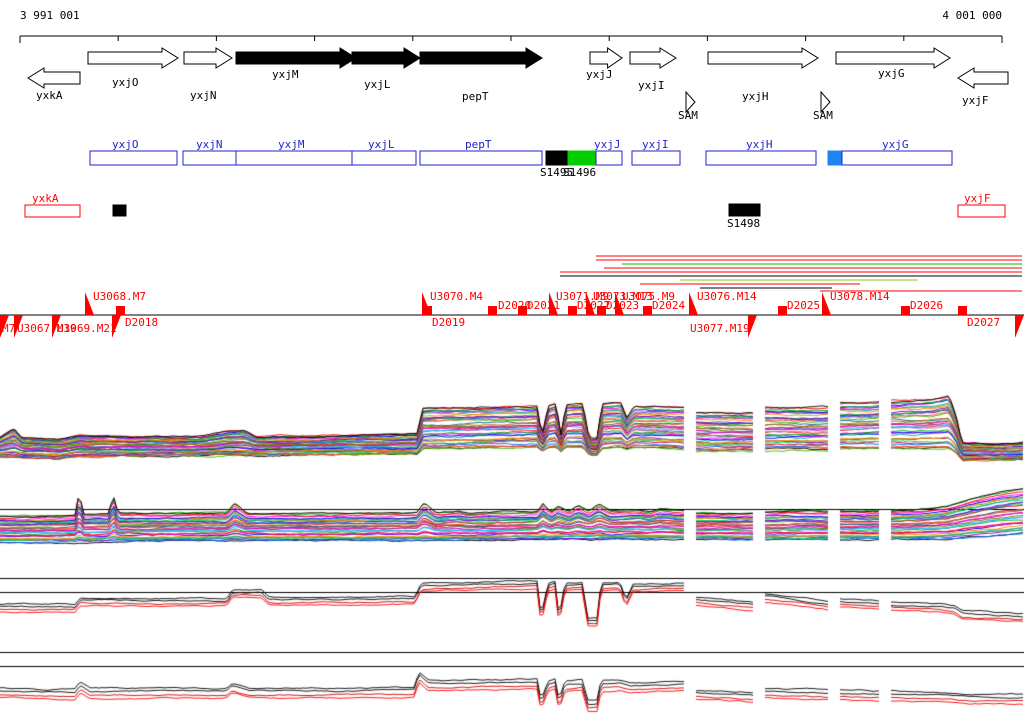 The image size is (1024, 714). I want to click on gene-arrow-yxjI, so click(653, 58).